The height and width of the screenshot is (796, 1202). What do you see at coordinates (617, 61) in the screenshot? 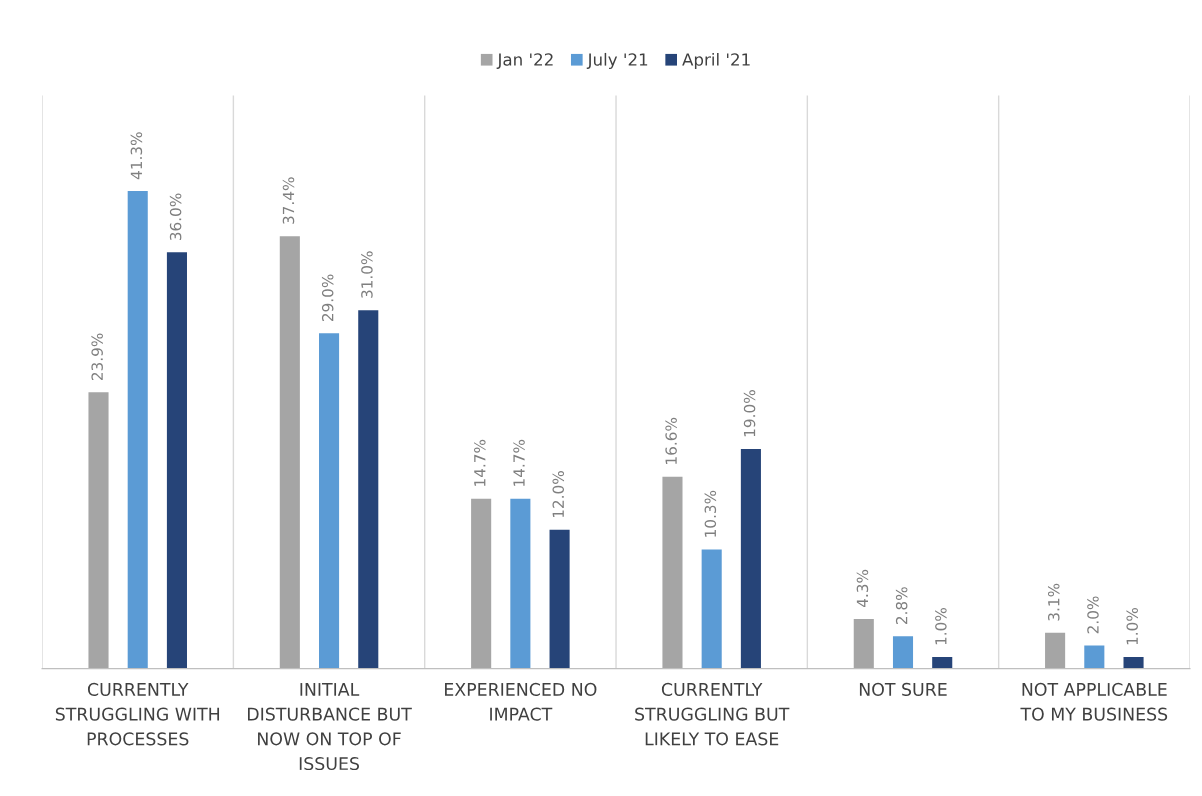
I see `legend-label: July '21` at bounding box center [617, 61].